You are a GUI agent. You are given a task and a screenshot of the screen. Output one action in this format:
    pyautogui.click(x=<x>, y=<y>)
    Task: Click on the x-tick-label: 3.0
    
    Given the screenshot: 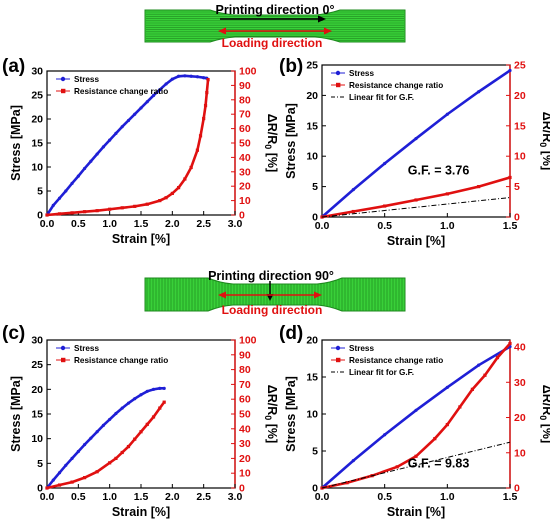 What is the action you would take?
    pyautogui.click(x=235, y=224)
    